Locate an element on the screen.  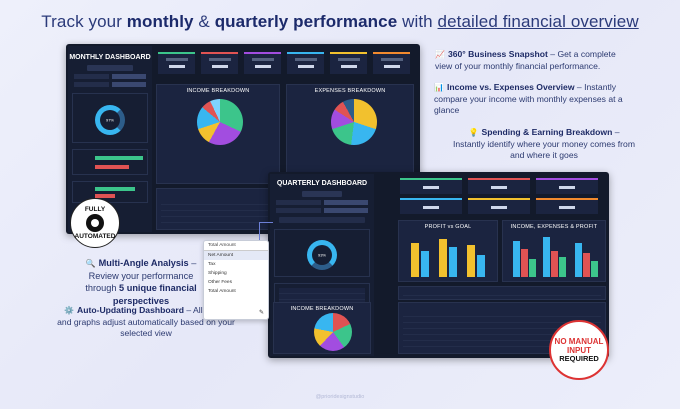
gear-icon is located at coordinates (95, 223).